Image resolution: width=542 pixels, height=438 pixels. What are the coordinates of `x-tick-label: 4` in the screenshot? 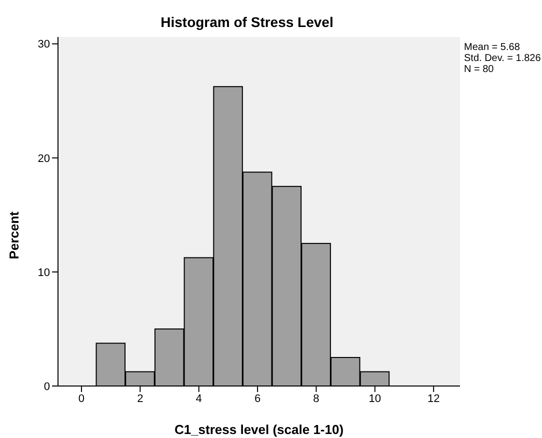 It's located at (199, 398).